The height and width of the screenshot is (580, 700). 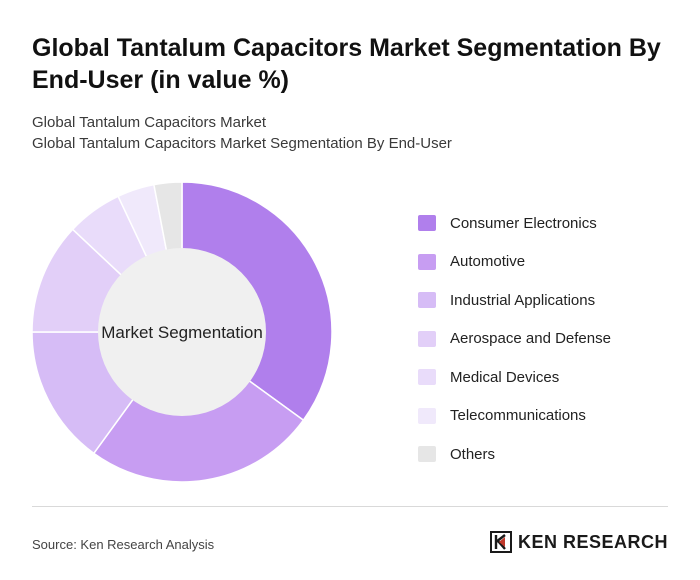 I want to click on legend-item-consumer-electronics: Consumer Electronics, so click(x=514, y=223).